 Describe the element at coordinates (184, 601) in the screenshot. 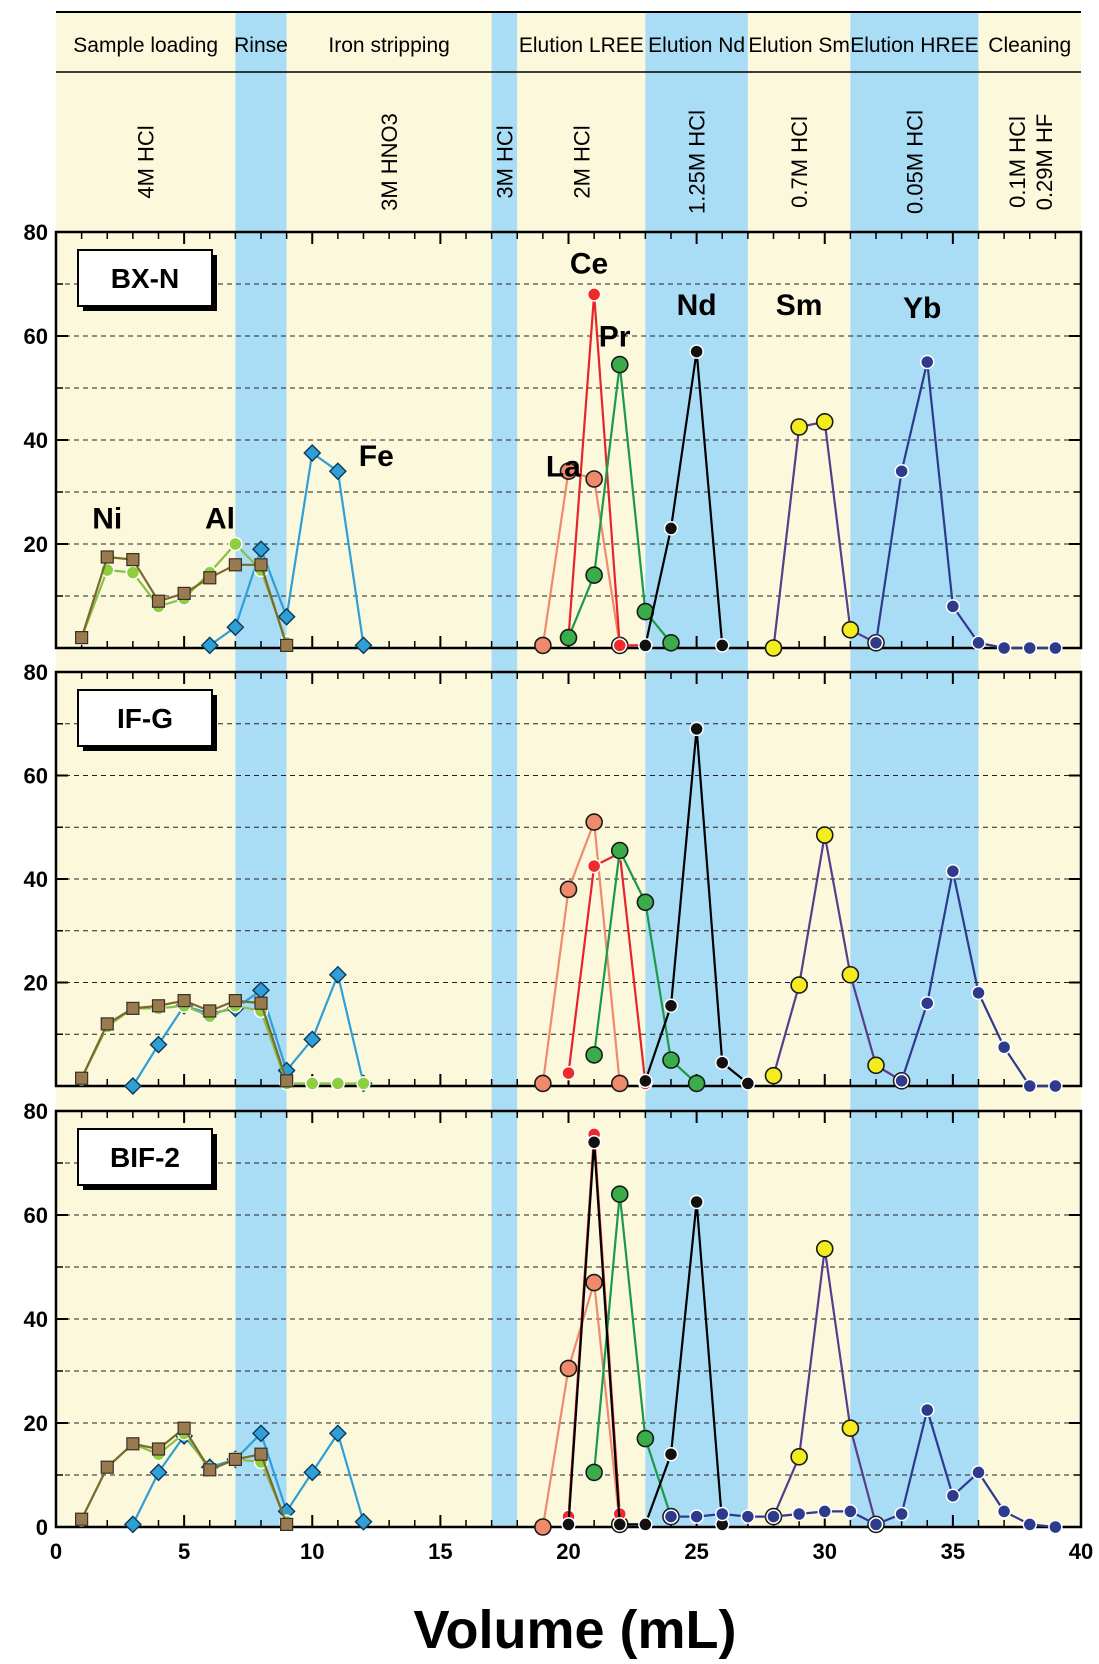

I see `series-ni` at that location.